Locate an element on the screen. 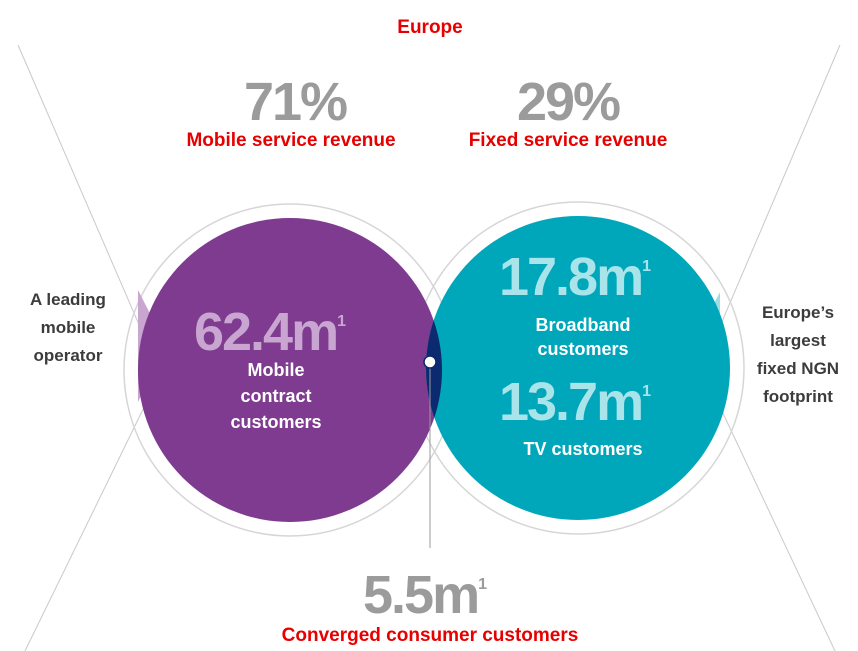  stat-value: 62.4m1 is located at coordinates (270, 332).